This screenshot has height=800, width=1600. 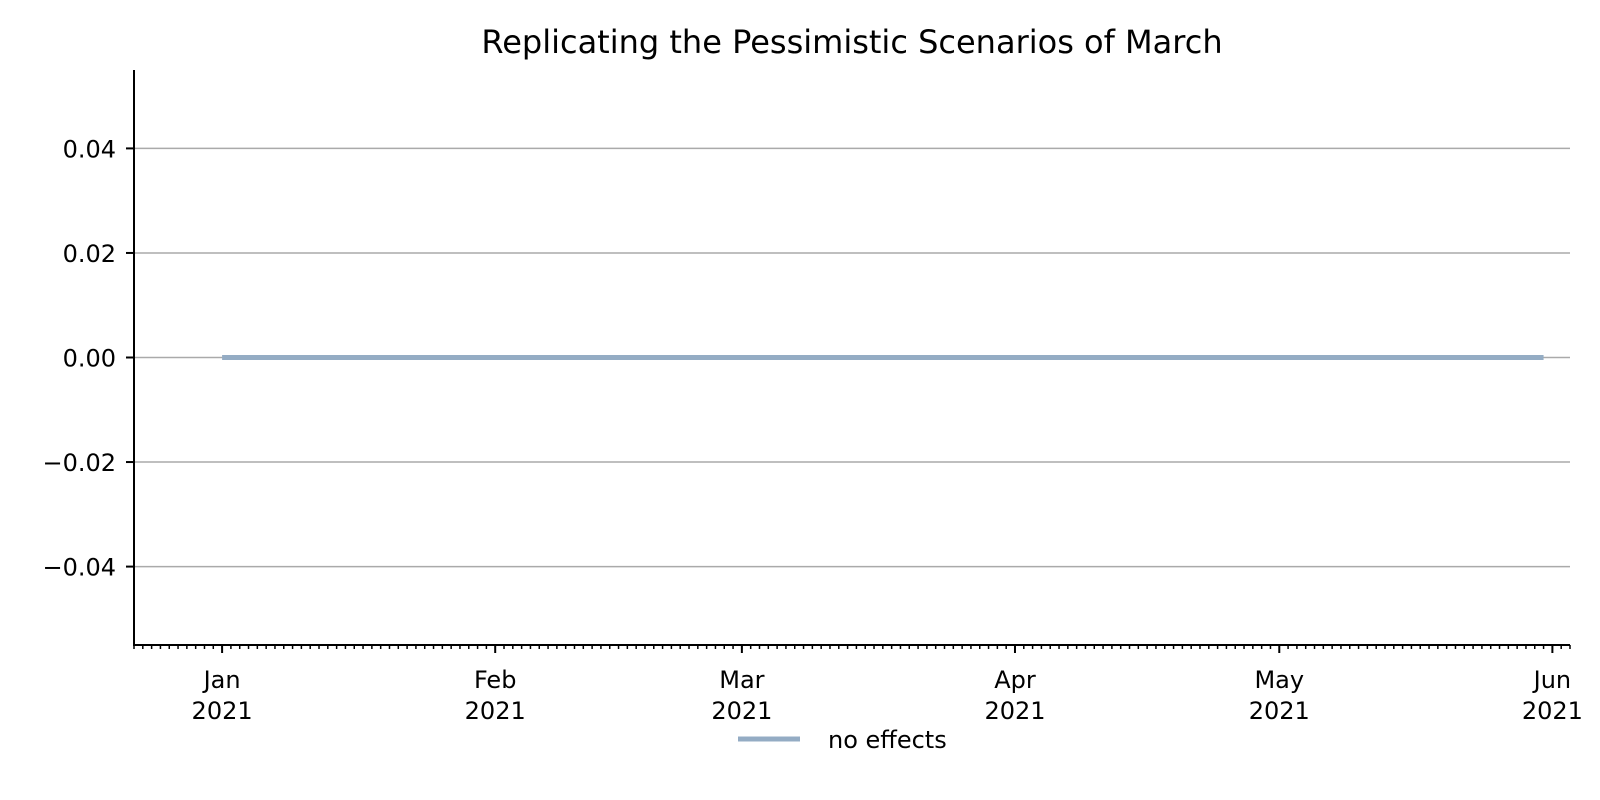 I want to click on y-ticks: −0.04 −0.02 0.00 0.02 0.04, so click(x=88, y=358).